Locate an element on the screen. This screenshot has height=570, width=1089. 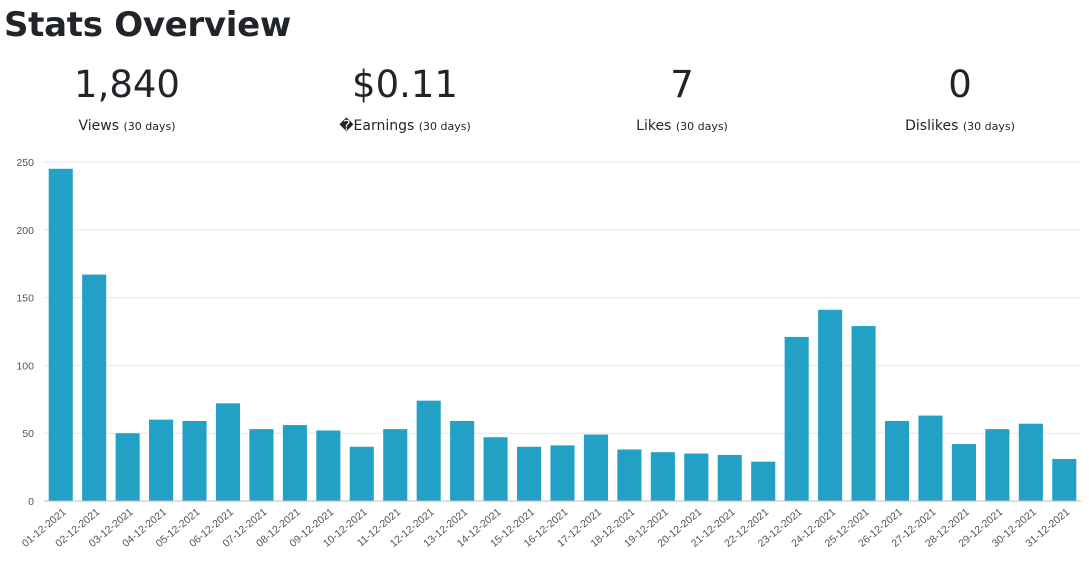
stat-likes: 7 Likes (30 days) is located at coordinates (682, 100).